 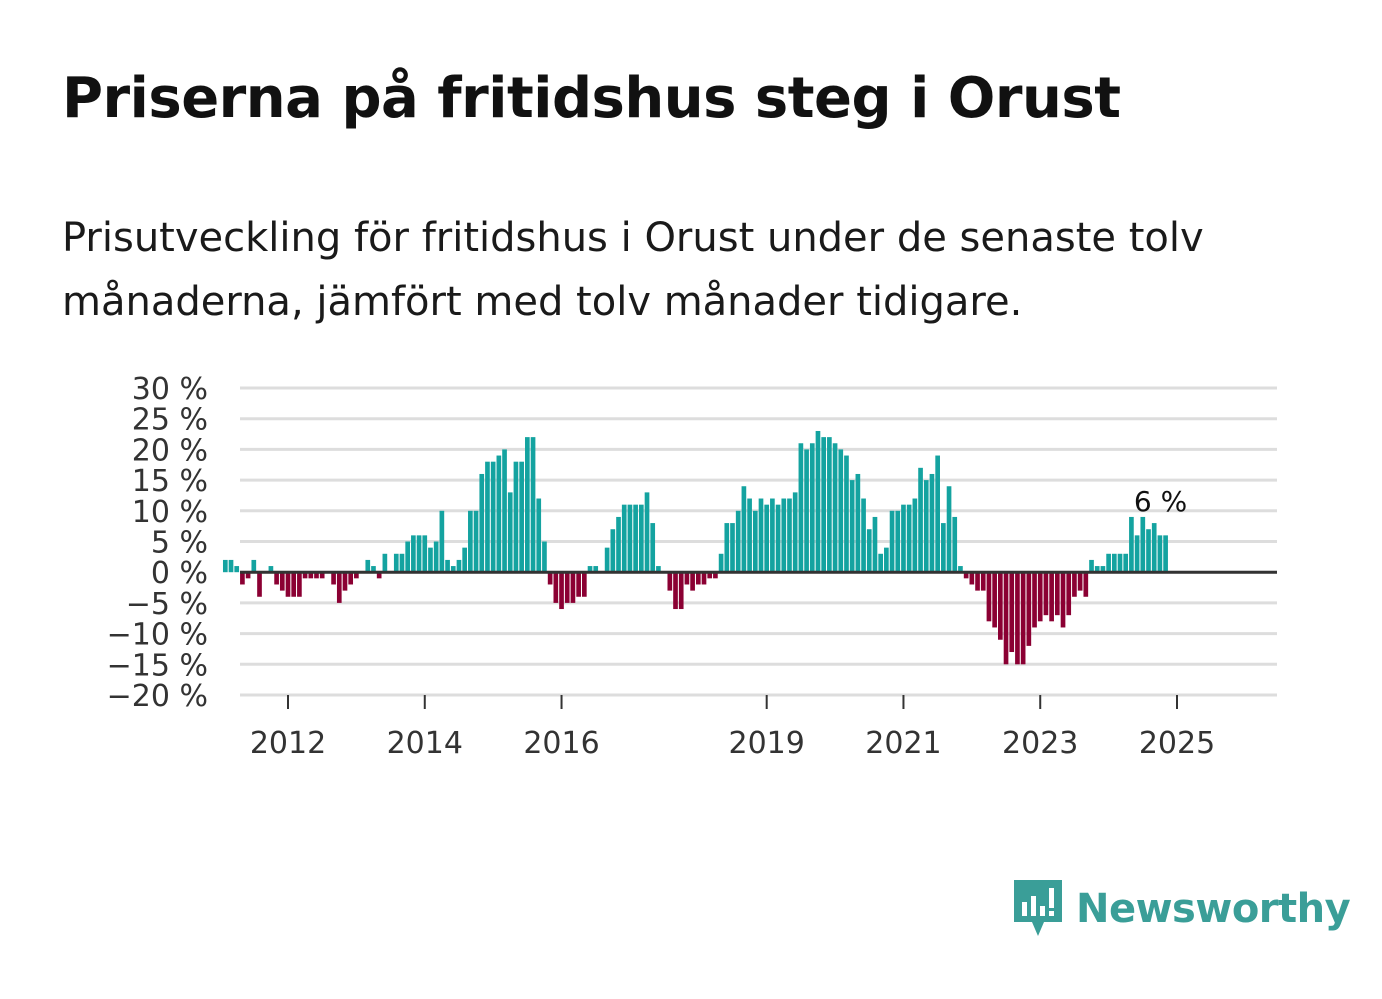 What do you see at coordinates (157, 696) in the screenshot?
I see `y-tick-label: −20 %` at bounding box center [157, 696].